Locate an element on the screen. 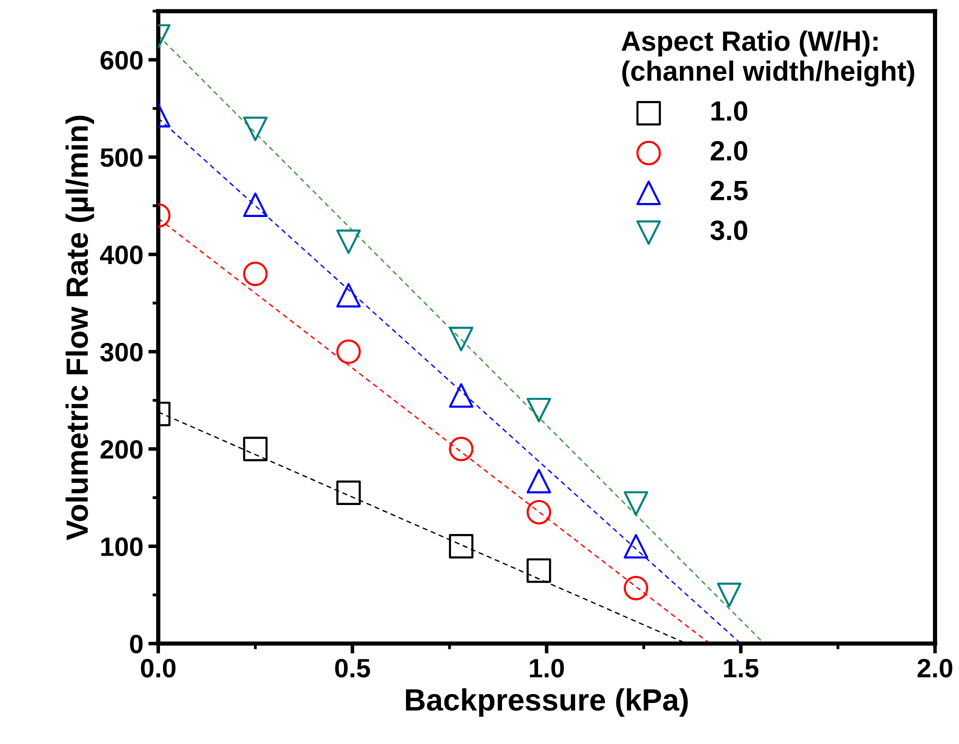  y-tick-label: 300 is located at coordinates (121, 352).